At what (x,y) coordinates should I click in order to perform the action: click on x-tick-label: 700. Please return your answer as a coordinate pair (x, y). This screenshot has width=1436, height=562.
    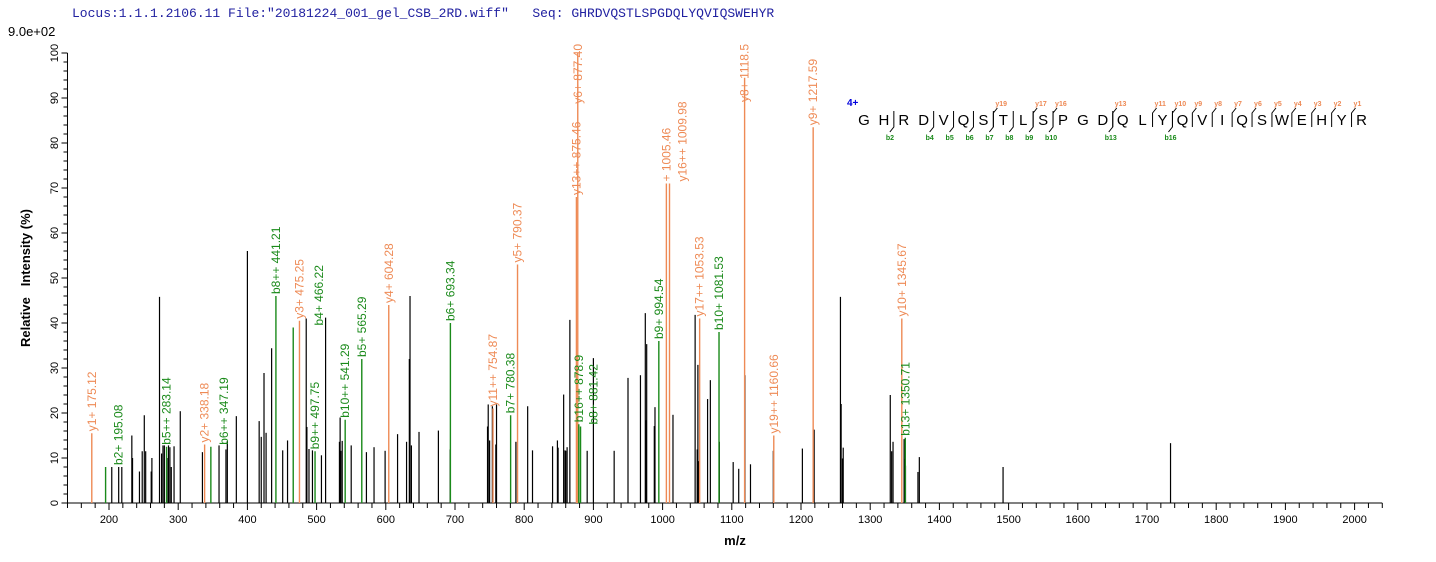
    Looking at the image, I should click on (455, 520).